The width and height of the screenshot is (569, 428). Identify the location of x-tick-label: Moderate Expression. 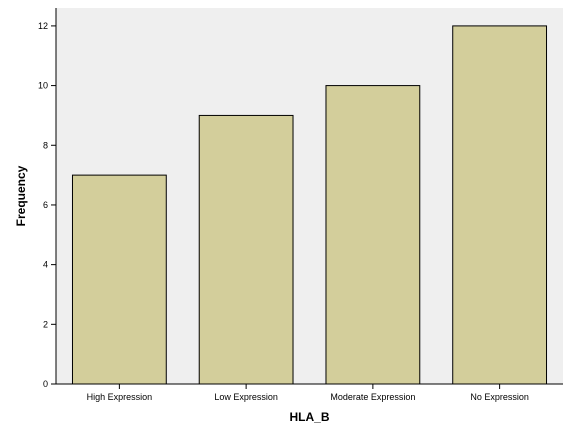
(372, 397).